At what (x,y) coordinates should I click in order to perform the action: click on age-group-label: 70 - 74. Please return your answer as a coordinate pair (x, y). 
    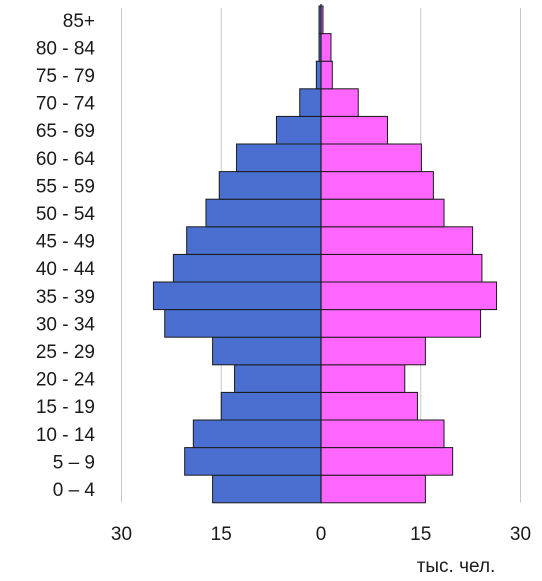
    Looking at the image, I should click on (66, 104).